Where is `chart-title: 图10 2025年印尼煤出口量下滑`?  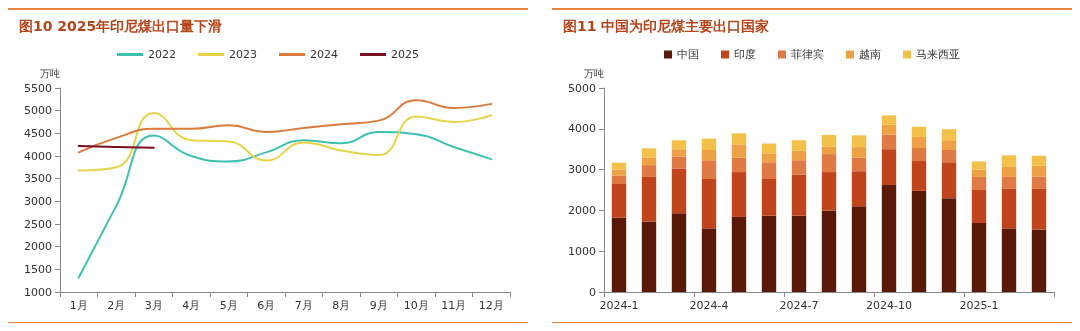 chart-title: 图10 2025年印尼煤出口量下滑 is located at coordinates (121, 26).